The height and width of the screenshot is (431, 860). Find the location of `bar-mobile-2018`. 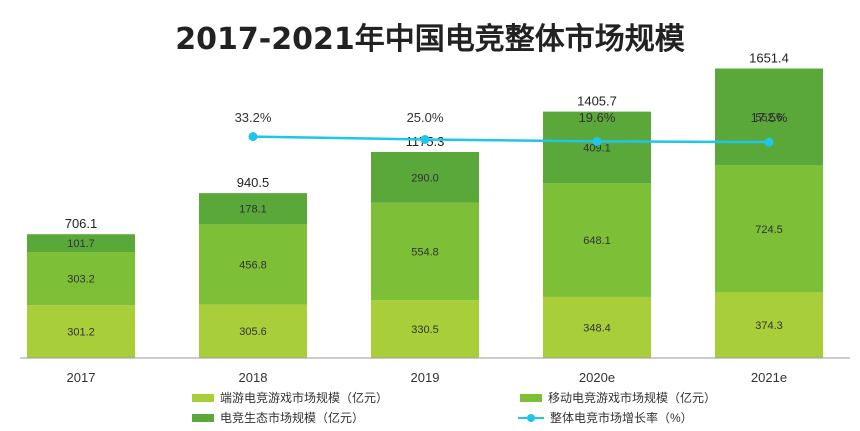

bar-mobile-2018 is located at coordinates (253, 264).